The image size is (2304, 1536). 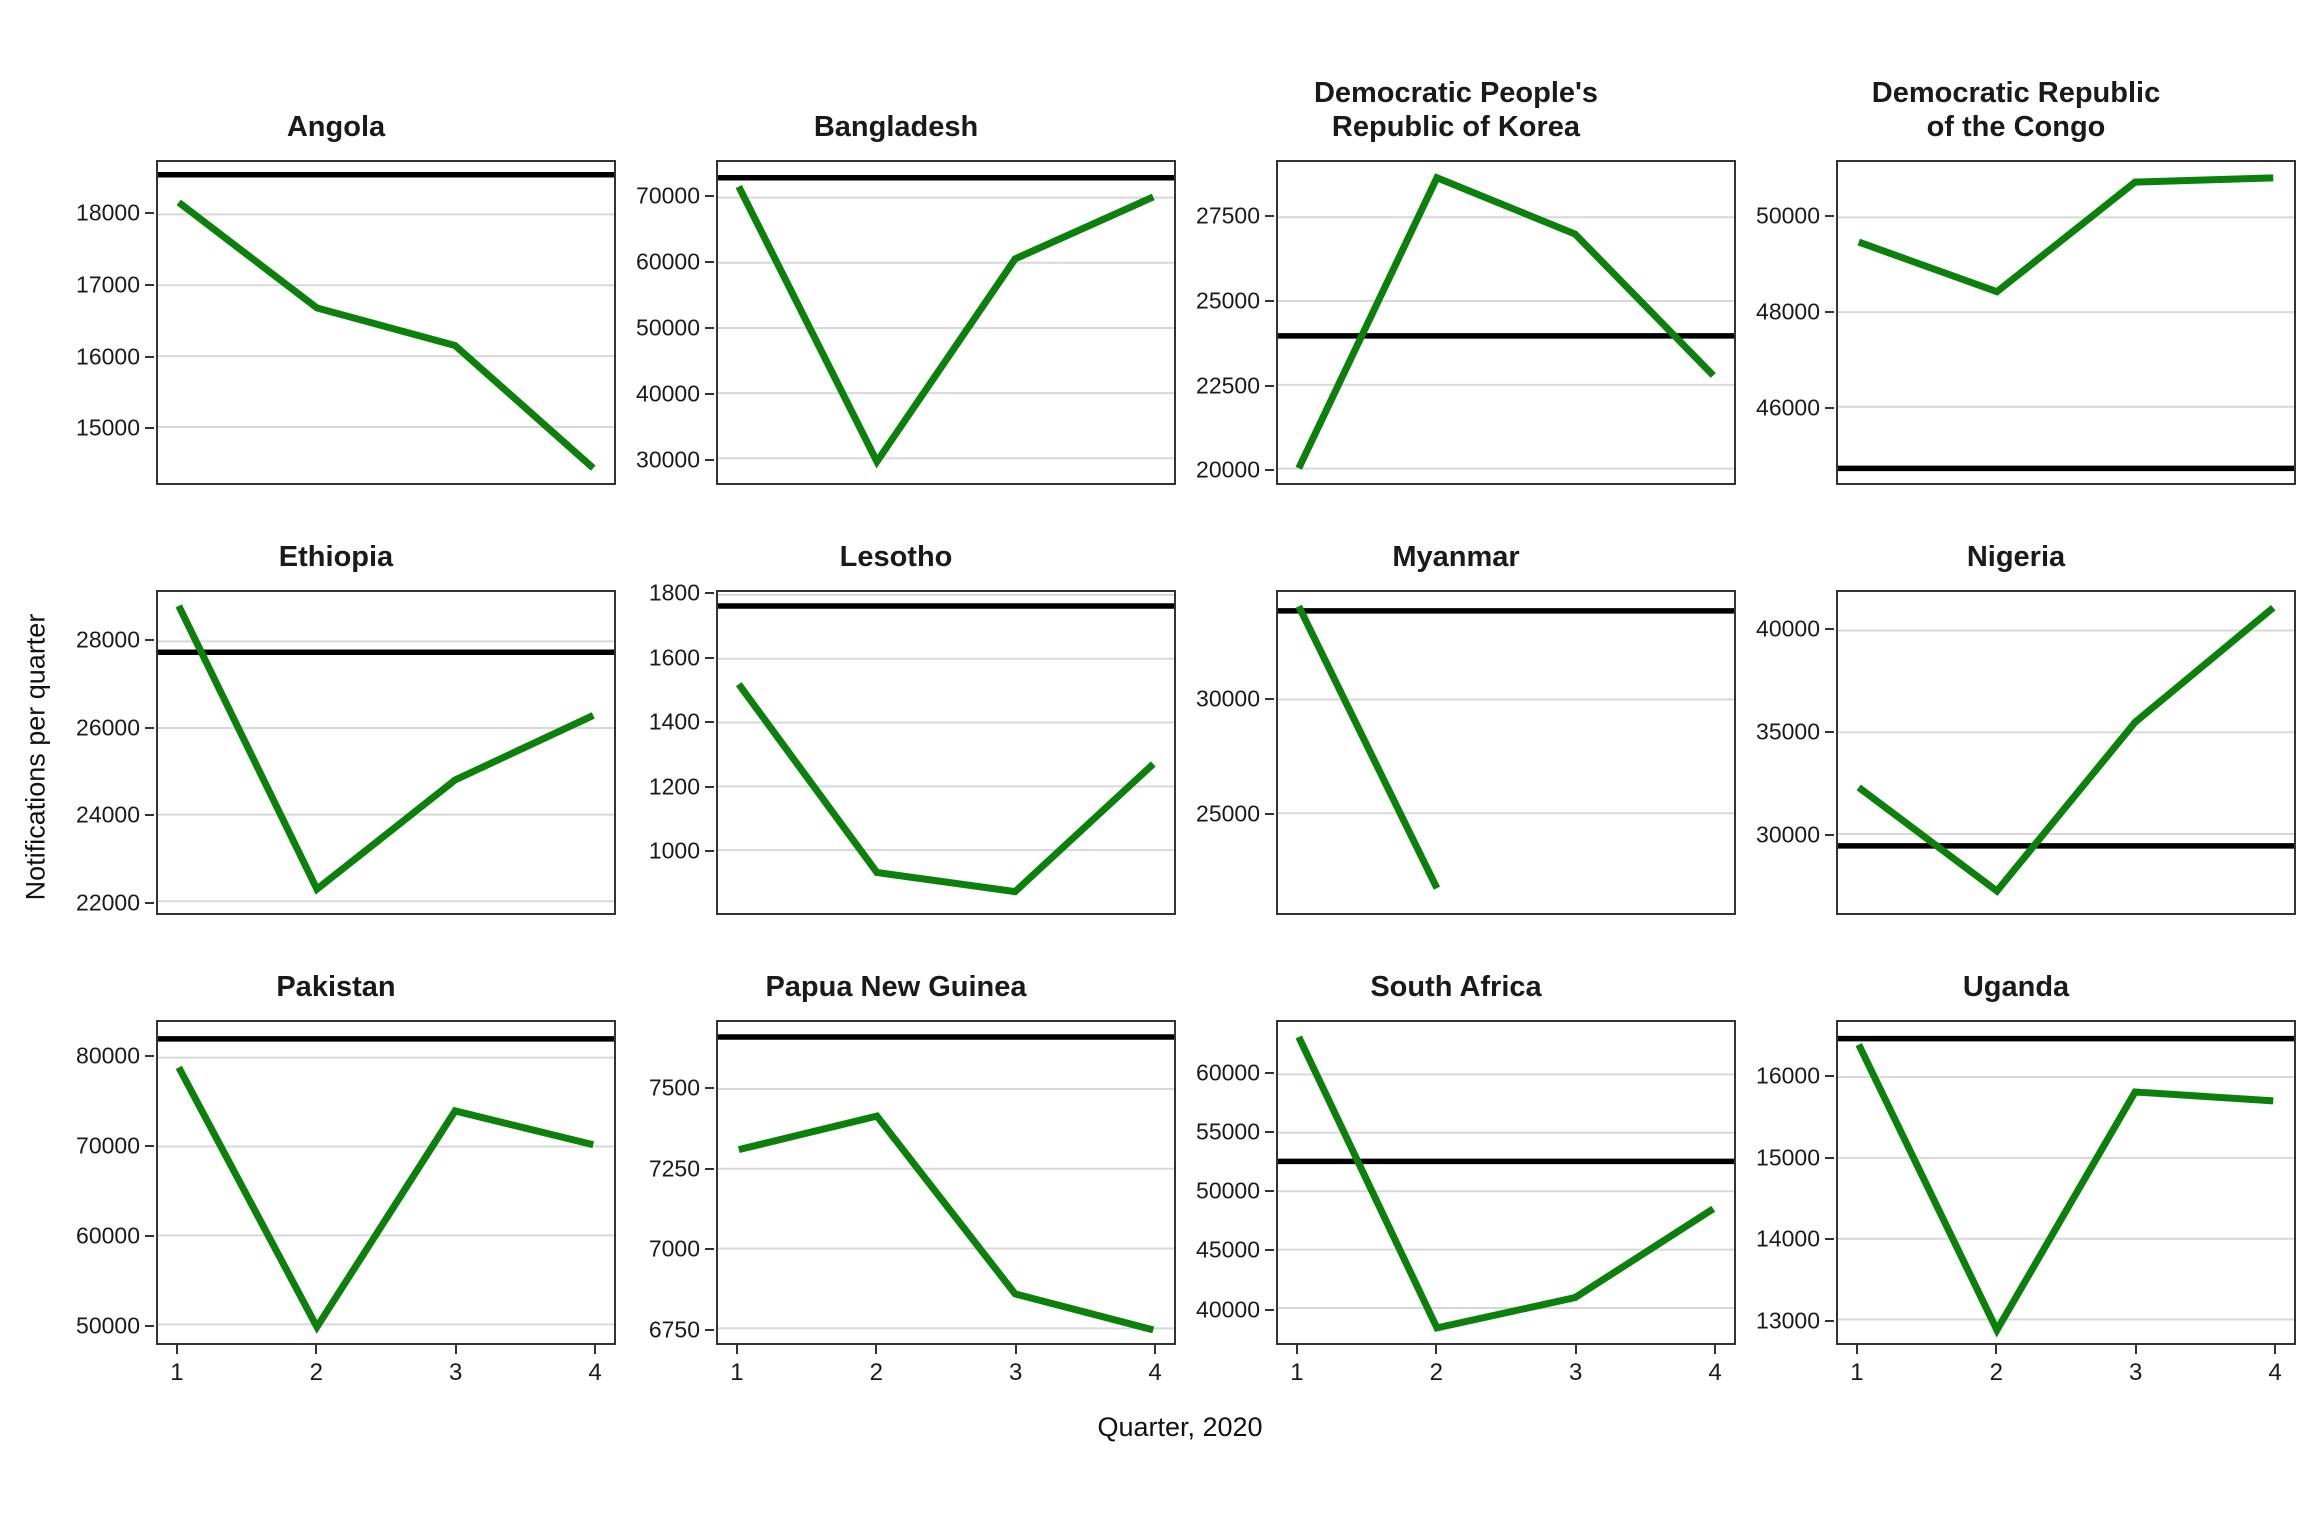 I want to click on facet-papua-new-guinea: Papua New Guinea 6750 7000 7250 7500 1 2 3 4, so click(x=896, y=1153).